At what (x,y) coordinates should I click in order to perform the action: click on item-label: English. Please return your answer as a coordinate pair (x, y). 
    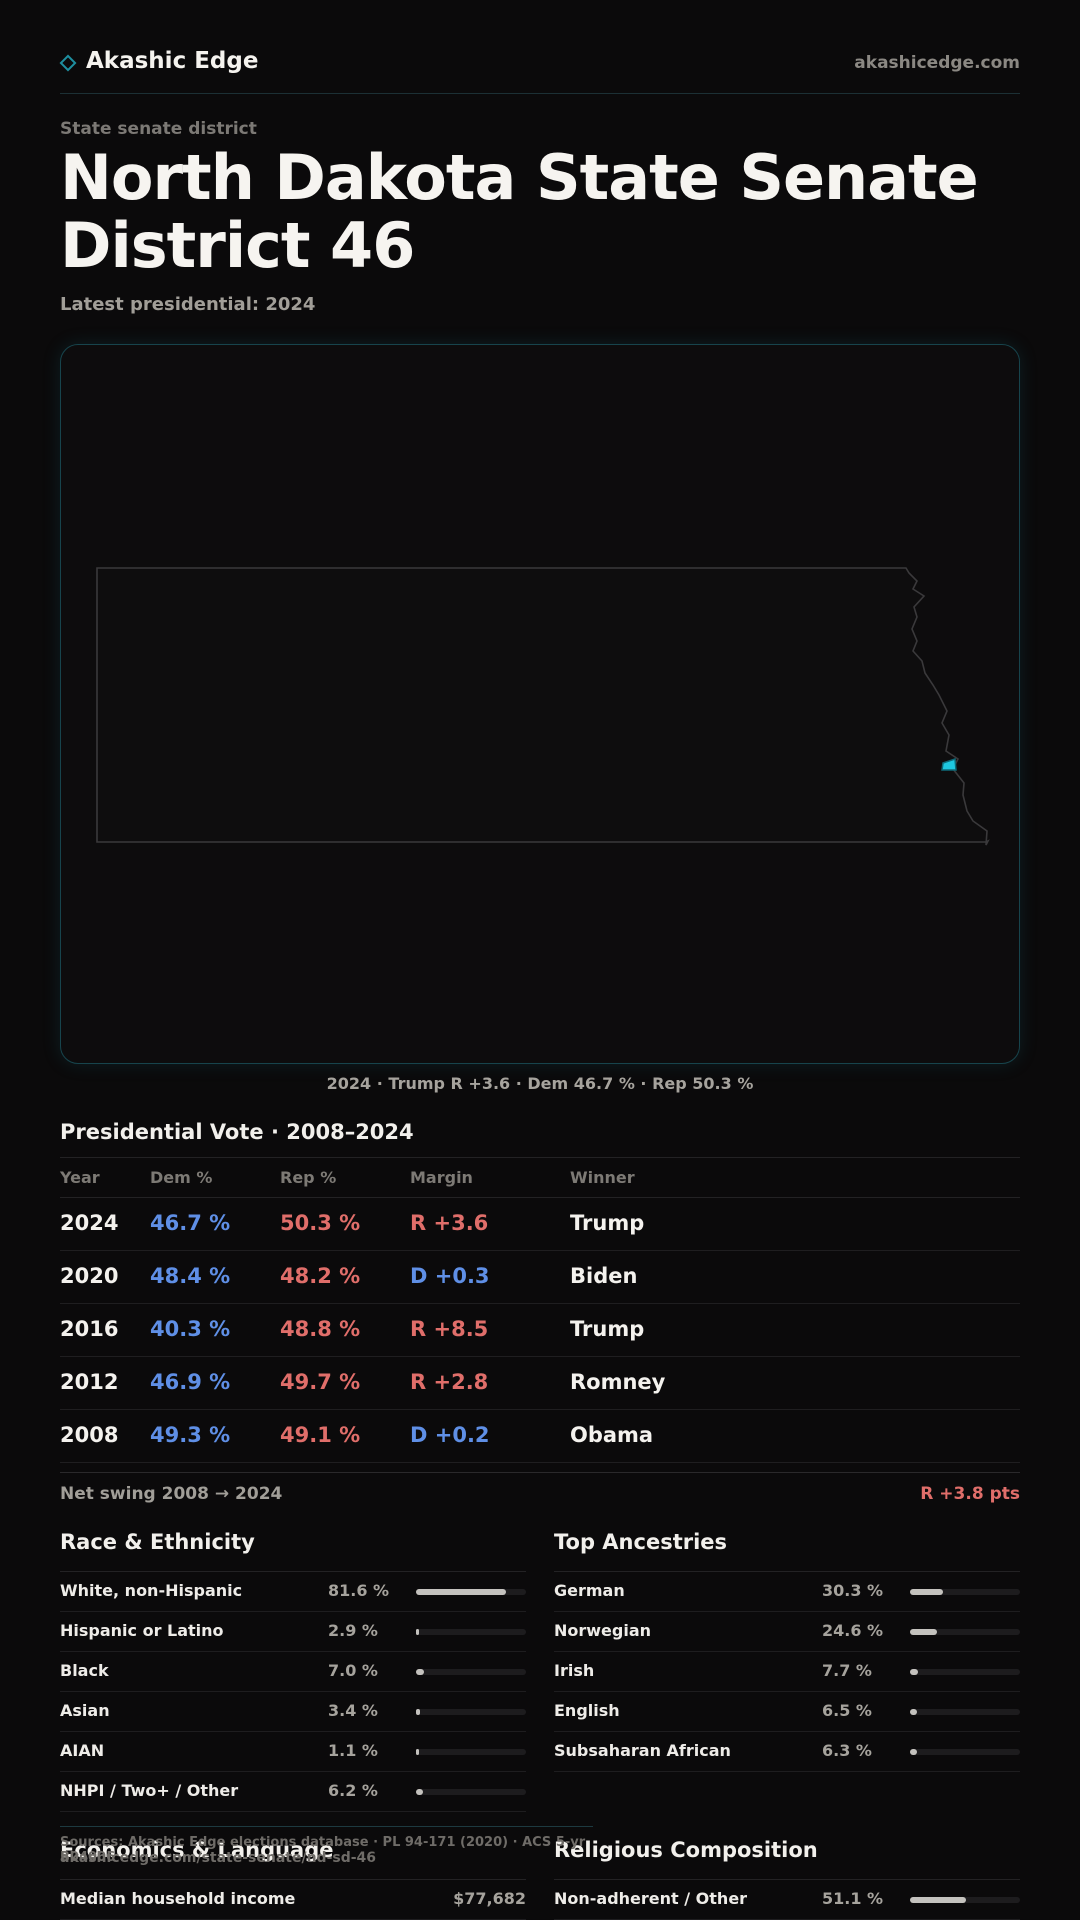
    Looking at the image, I should click on (587, 1710).